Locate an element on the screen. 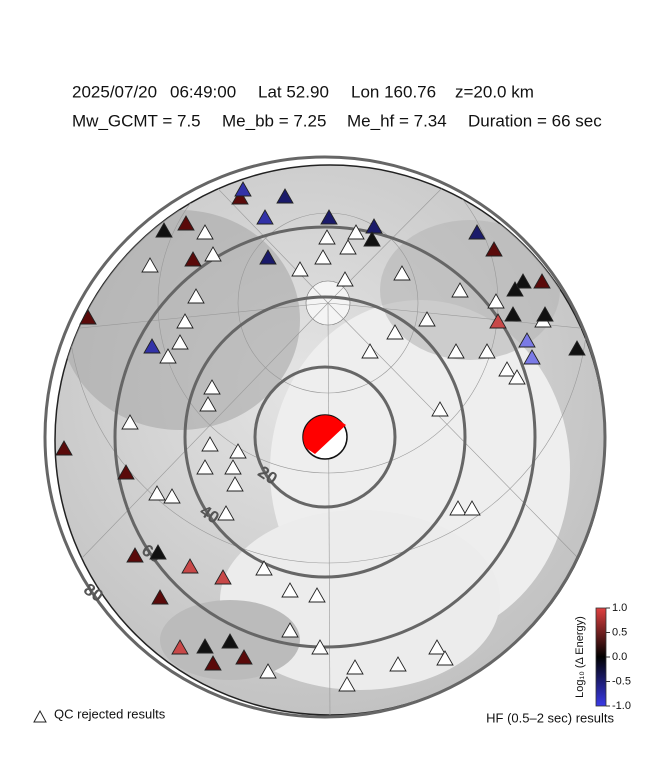 This screenshot has width=661, height=781. colorbar-tick-label: 1.0 is located at coordinates (619, 608).